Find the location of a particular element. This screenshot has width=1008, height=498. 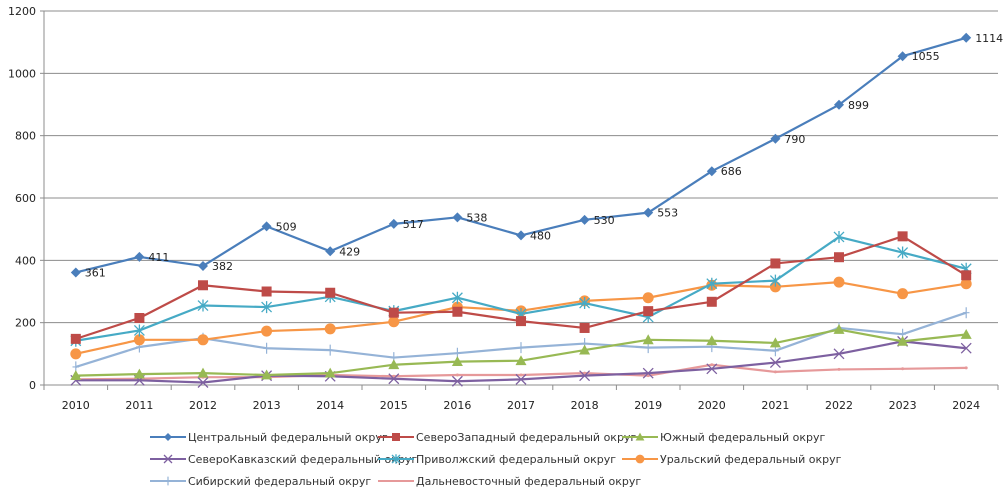

legend-marker-circle-icon is located at coordinates (640, 459).